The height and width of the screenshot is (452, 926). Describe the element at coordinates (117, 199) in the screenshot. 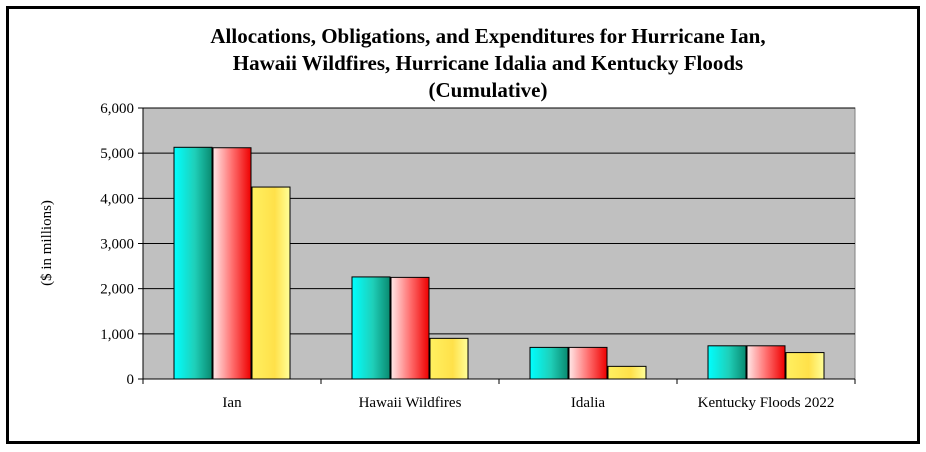

I see `y-tick-label: 4,000` at that location.